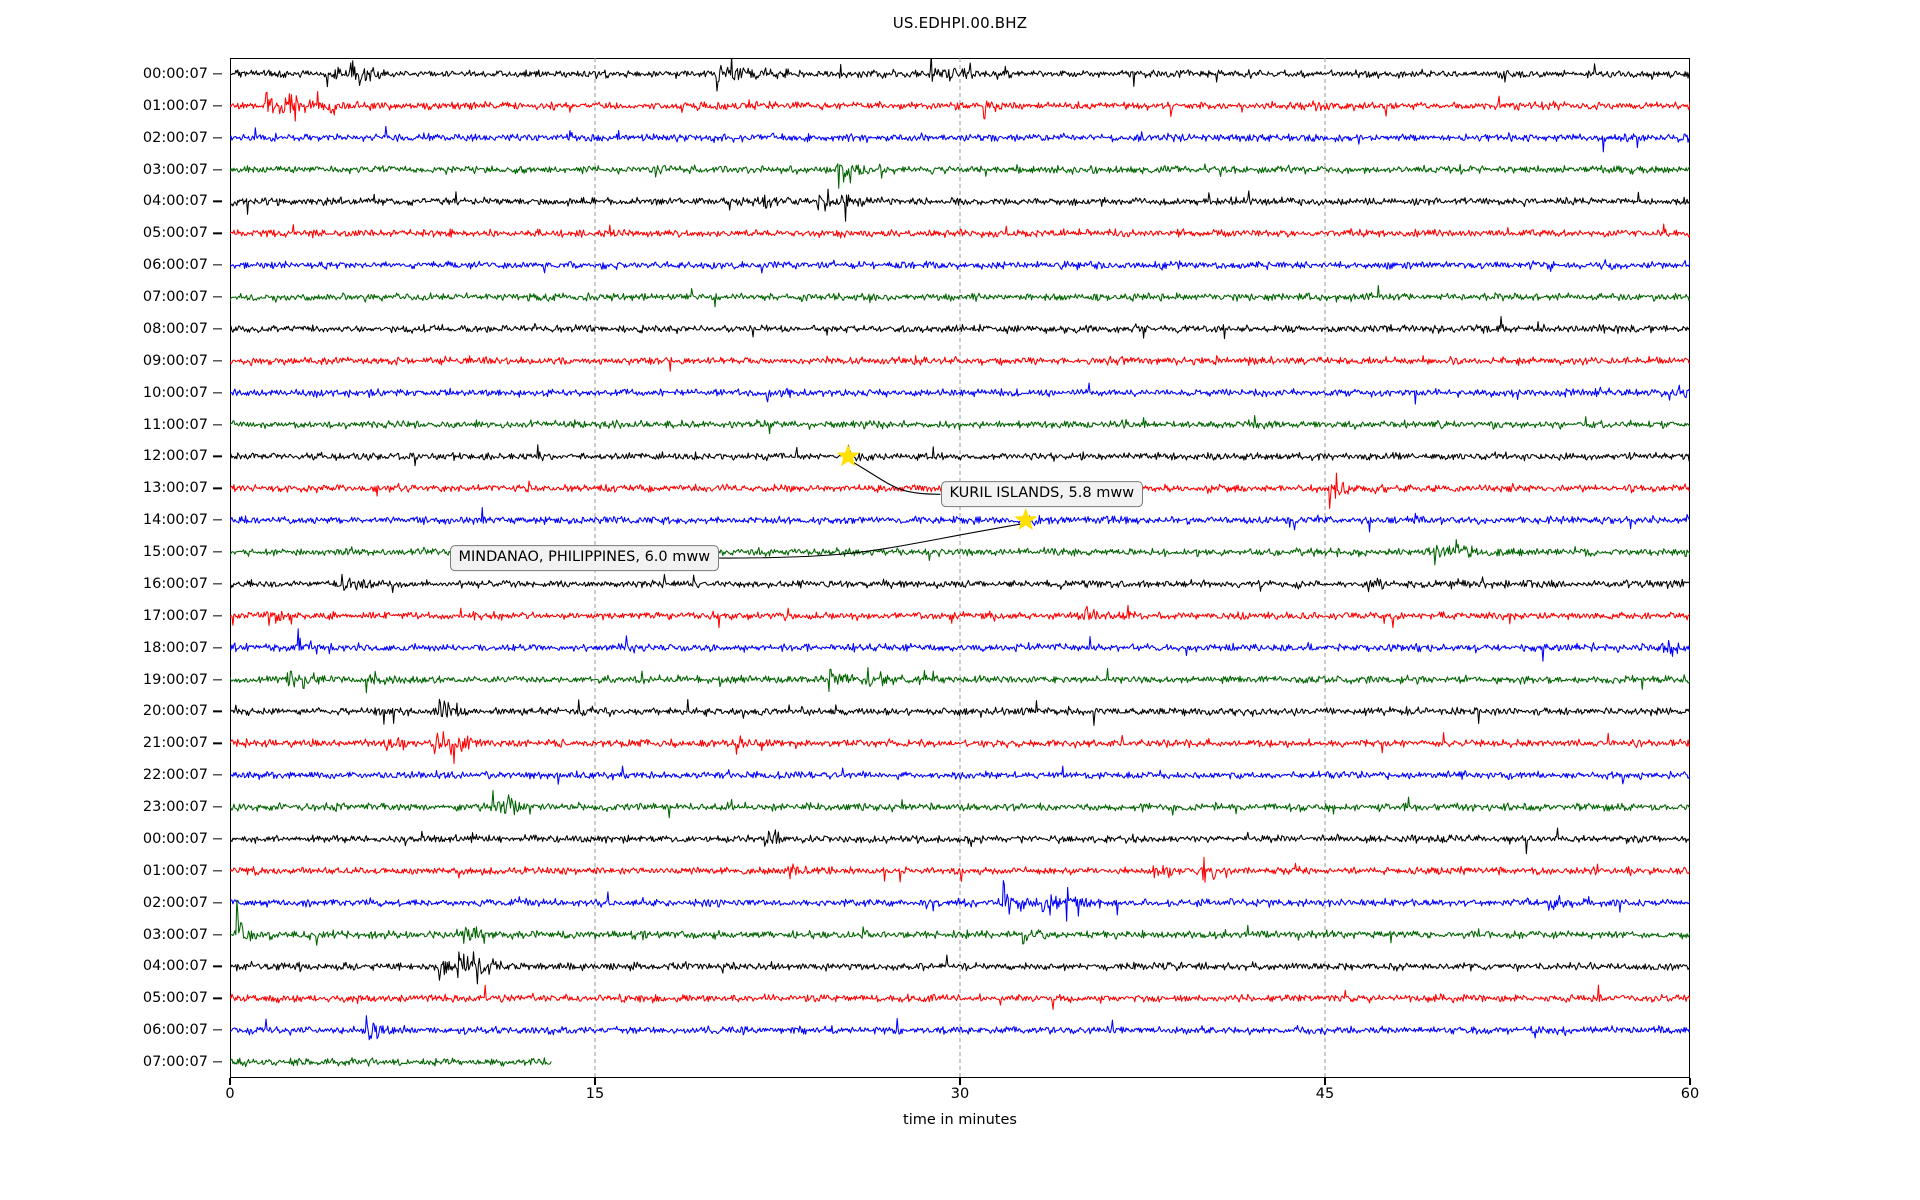 The image size is (1920, 1200). Describe the element at coordinates (175, 265) in the screenshot. I see `y-tick-label-6: 06:00:07` at that location.